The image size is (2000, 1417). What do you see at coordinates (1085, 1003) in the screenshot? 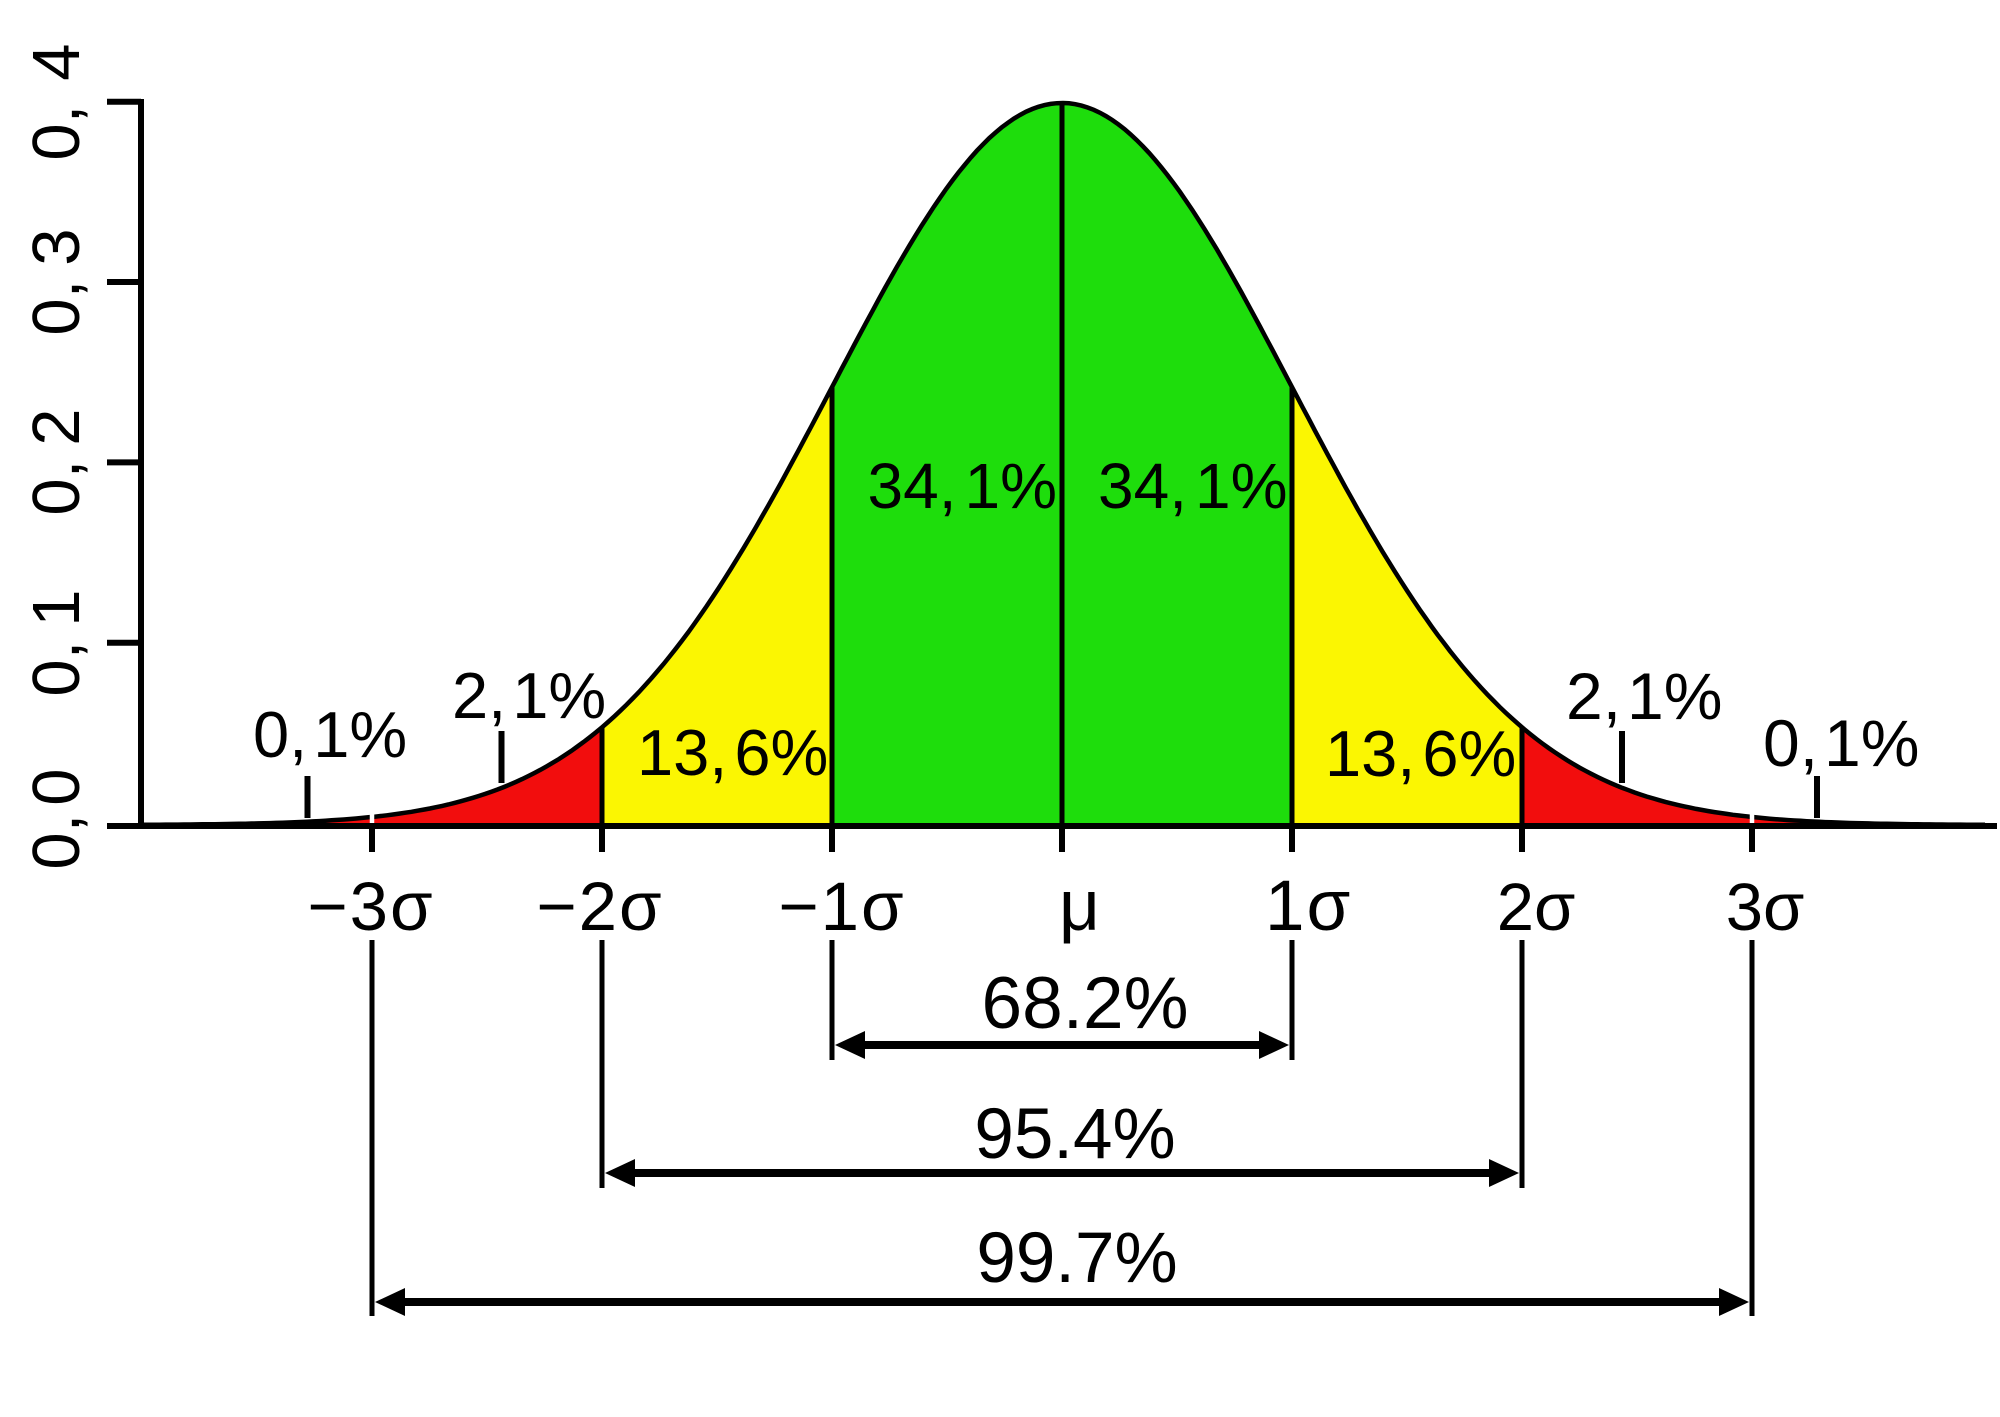
I see `svg-text: 68.2%` at bounding box center [1085, 1003].